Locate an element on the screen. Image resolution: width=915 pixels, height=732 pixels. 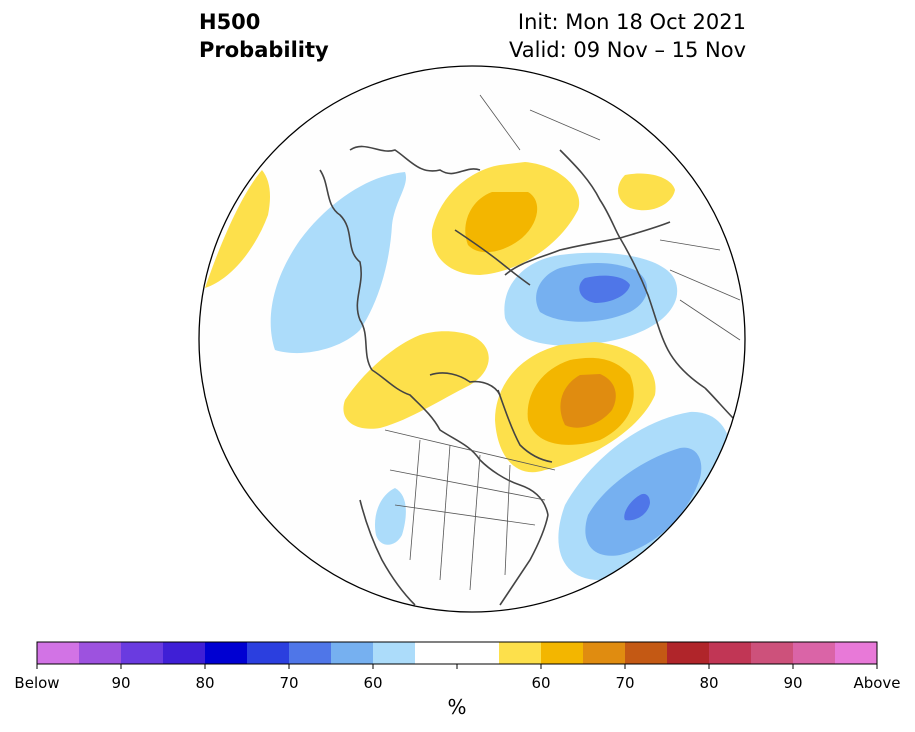
title-variable: H500 is located at coordinates (230, 22).